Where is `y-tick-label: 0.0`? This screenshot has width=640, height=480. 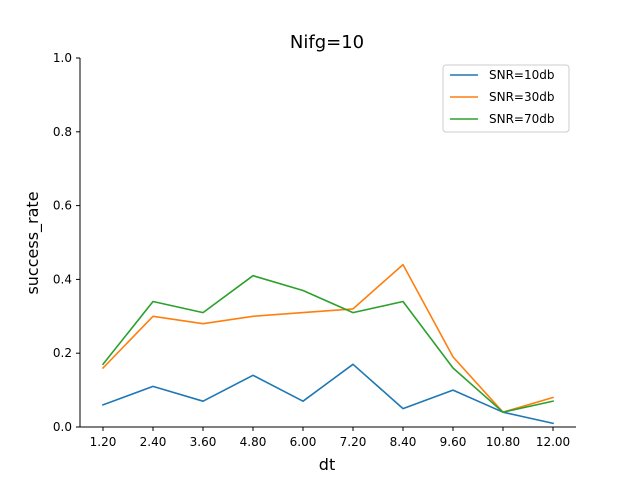
y-tick-label: 0.0 is located at coordinates (62, 427).